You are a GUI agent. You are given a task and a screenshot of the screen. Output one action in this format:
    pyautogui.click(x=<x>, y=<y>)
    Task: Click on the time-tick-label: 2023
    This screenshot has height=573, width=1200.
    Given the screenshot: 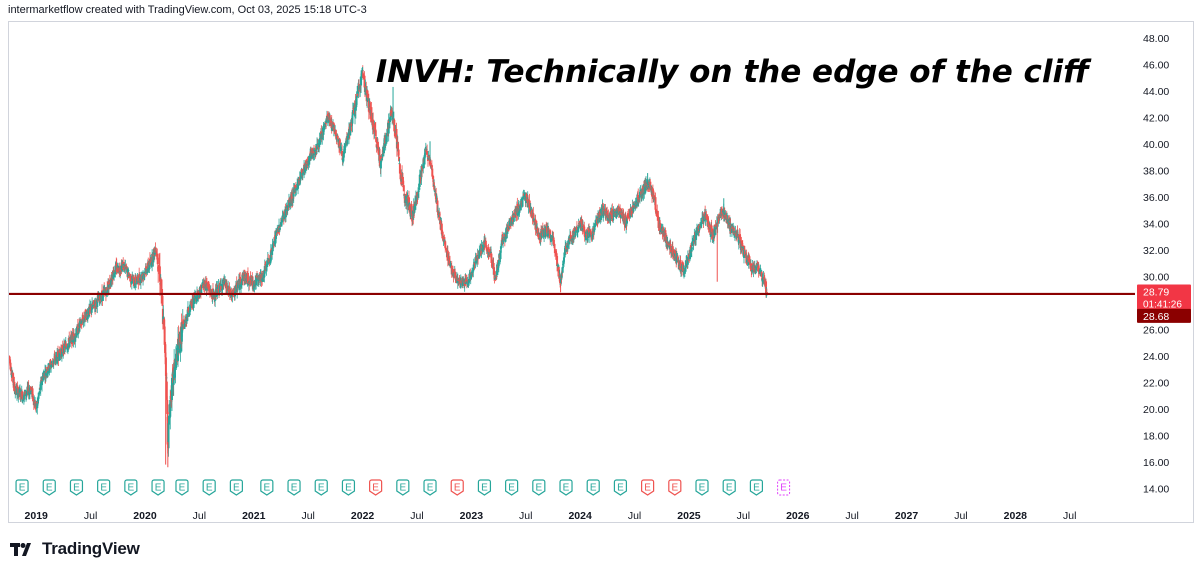 What is the action you would take?
    pyautogui.click(x=472, y=516)
    